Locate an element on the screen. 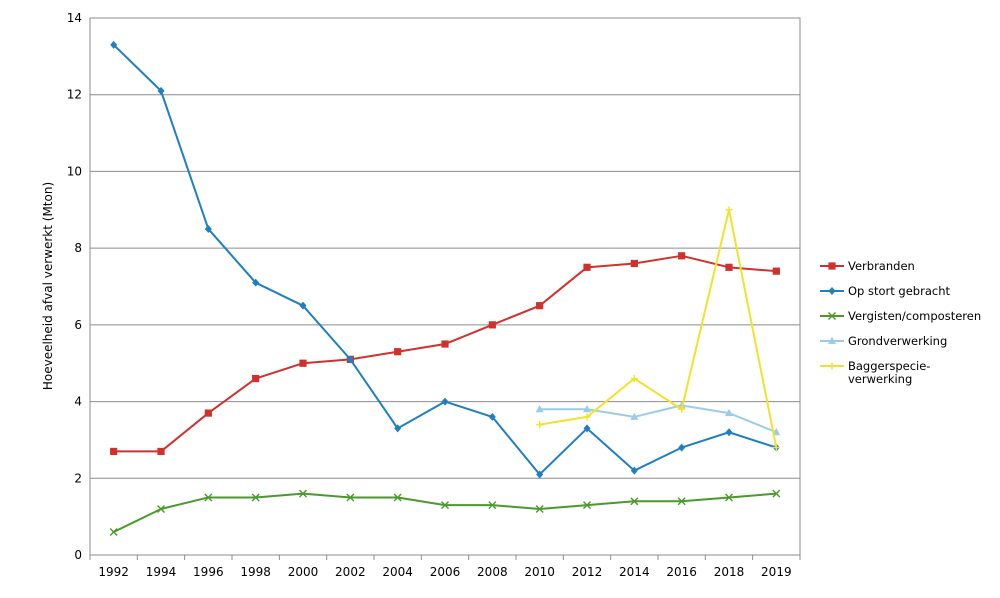  y-tick-label: 2 is located at coordinates (78, 478).